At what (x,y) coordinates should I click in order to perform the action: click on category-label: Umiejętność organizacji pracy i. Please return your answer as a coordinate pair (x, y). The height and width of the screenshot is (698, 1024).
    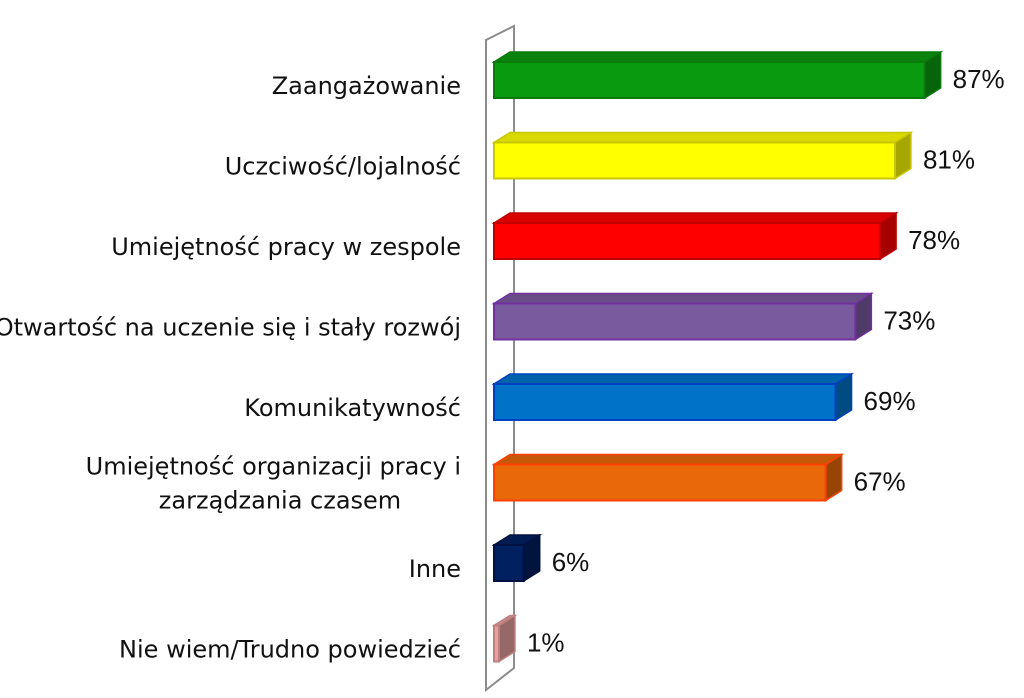
    Looking at the image, I should click on (273, 467).